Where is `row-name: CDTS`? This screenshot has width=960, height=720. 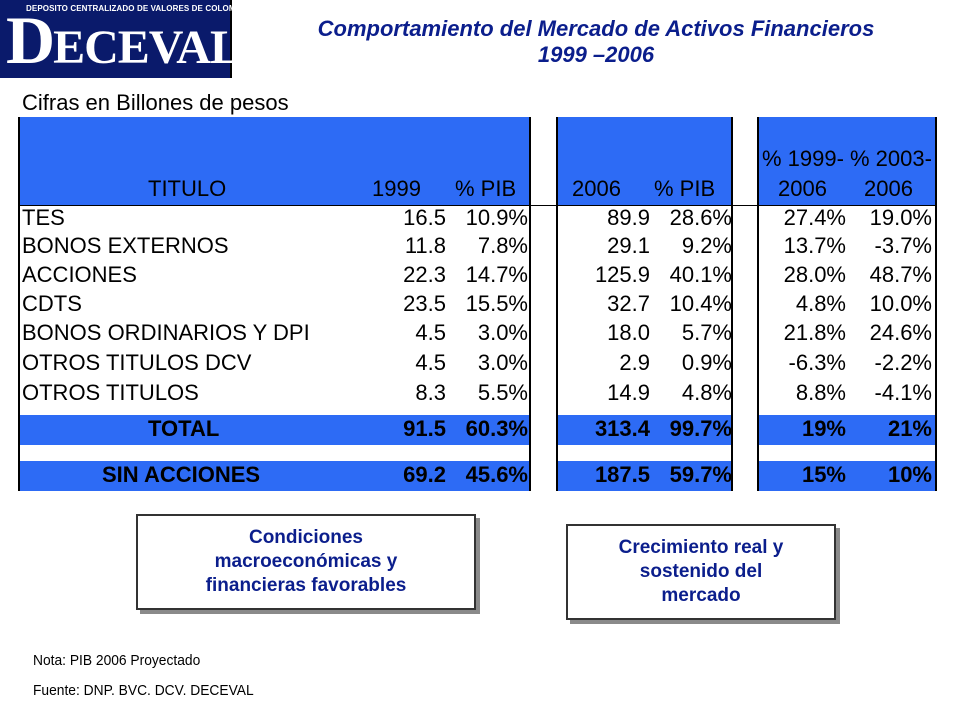
row-name: CDTS is located at coordinates (52, 303).